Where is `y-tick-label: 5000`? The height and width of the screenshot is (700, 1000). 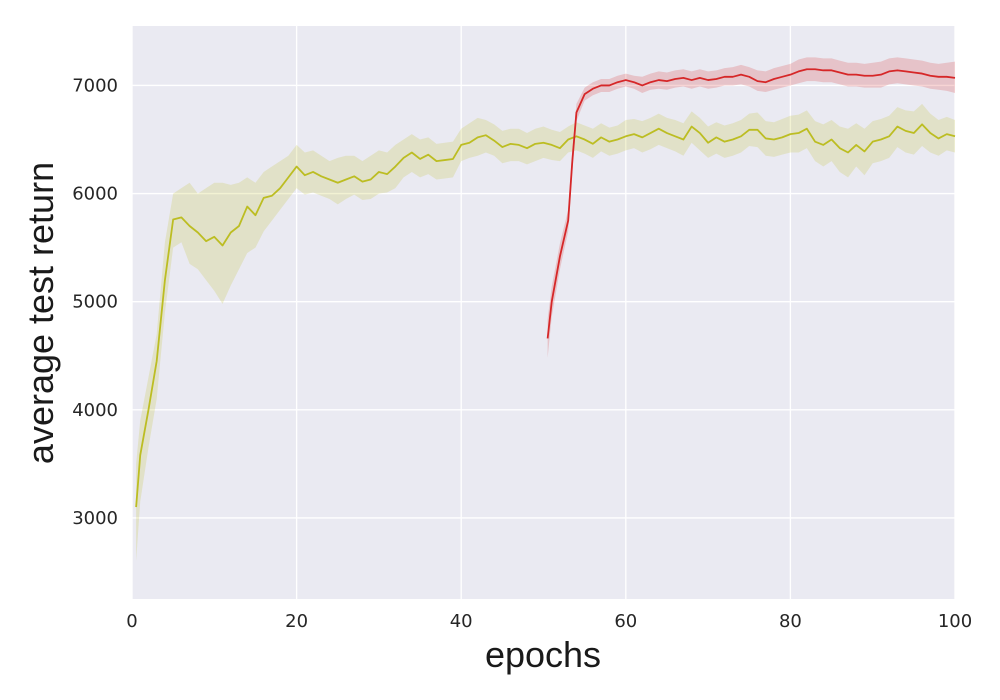 y-tick-label: 5000 is located at coordinates (95, 302).